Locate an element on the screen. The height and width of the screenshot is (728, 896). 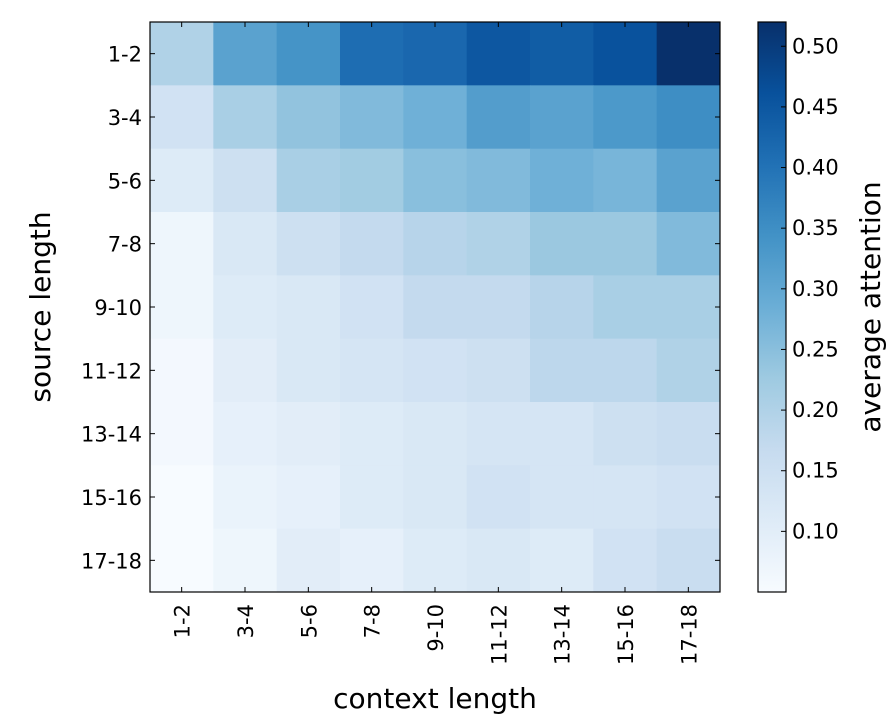
y-tick-label: 17-18 is located at coordinates (111, 561).